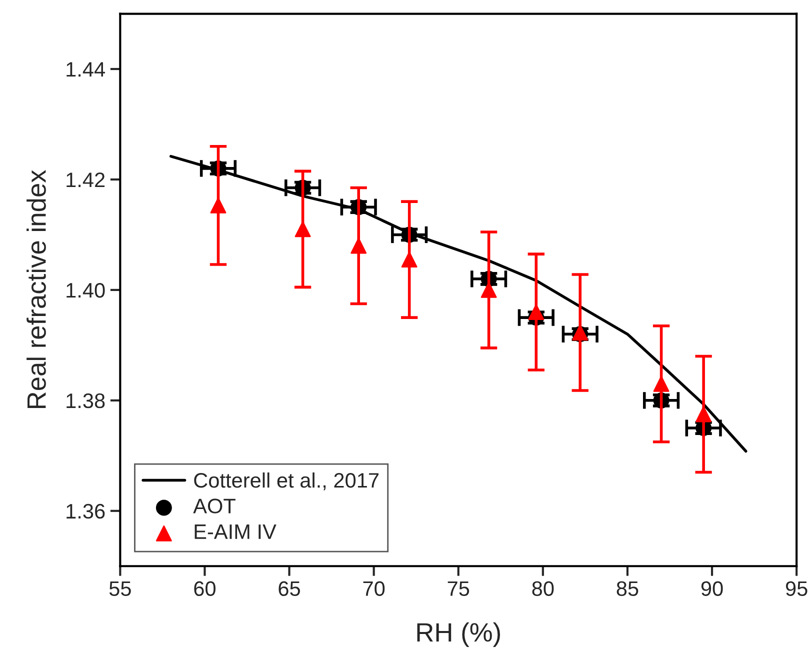  What do you see at coordinates (85, 290) in the screenshot?
I see `y-tick-label: 1.40` at bounding box center [85, 290].